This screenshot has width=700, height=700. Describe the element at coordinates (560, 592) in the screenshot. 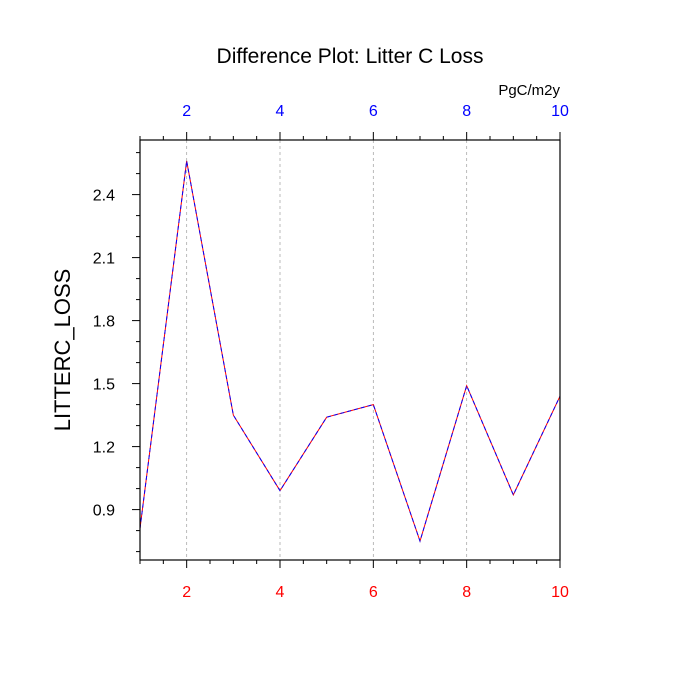

I see `x-tick-label-bottom: 10` at that location.